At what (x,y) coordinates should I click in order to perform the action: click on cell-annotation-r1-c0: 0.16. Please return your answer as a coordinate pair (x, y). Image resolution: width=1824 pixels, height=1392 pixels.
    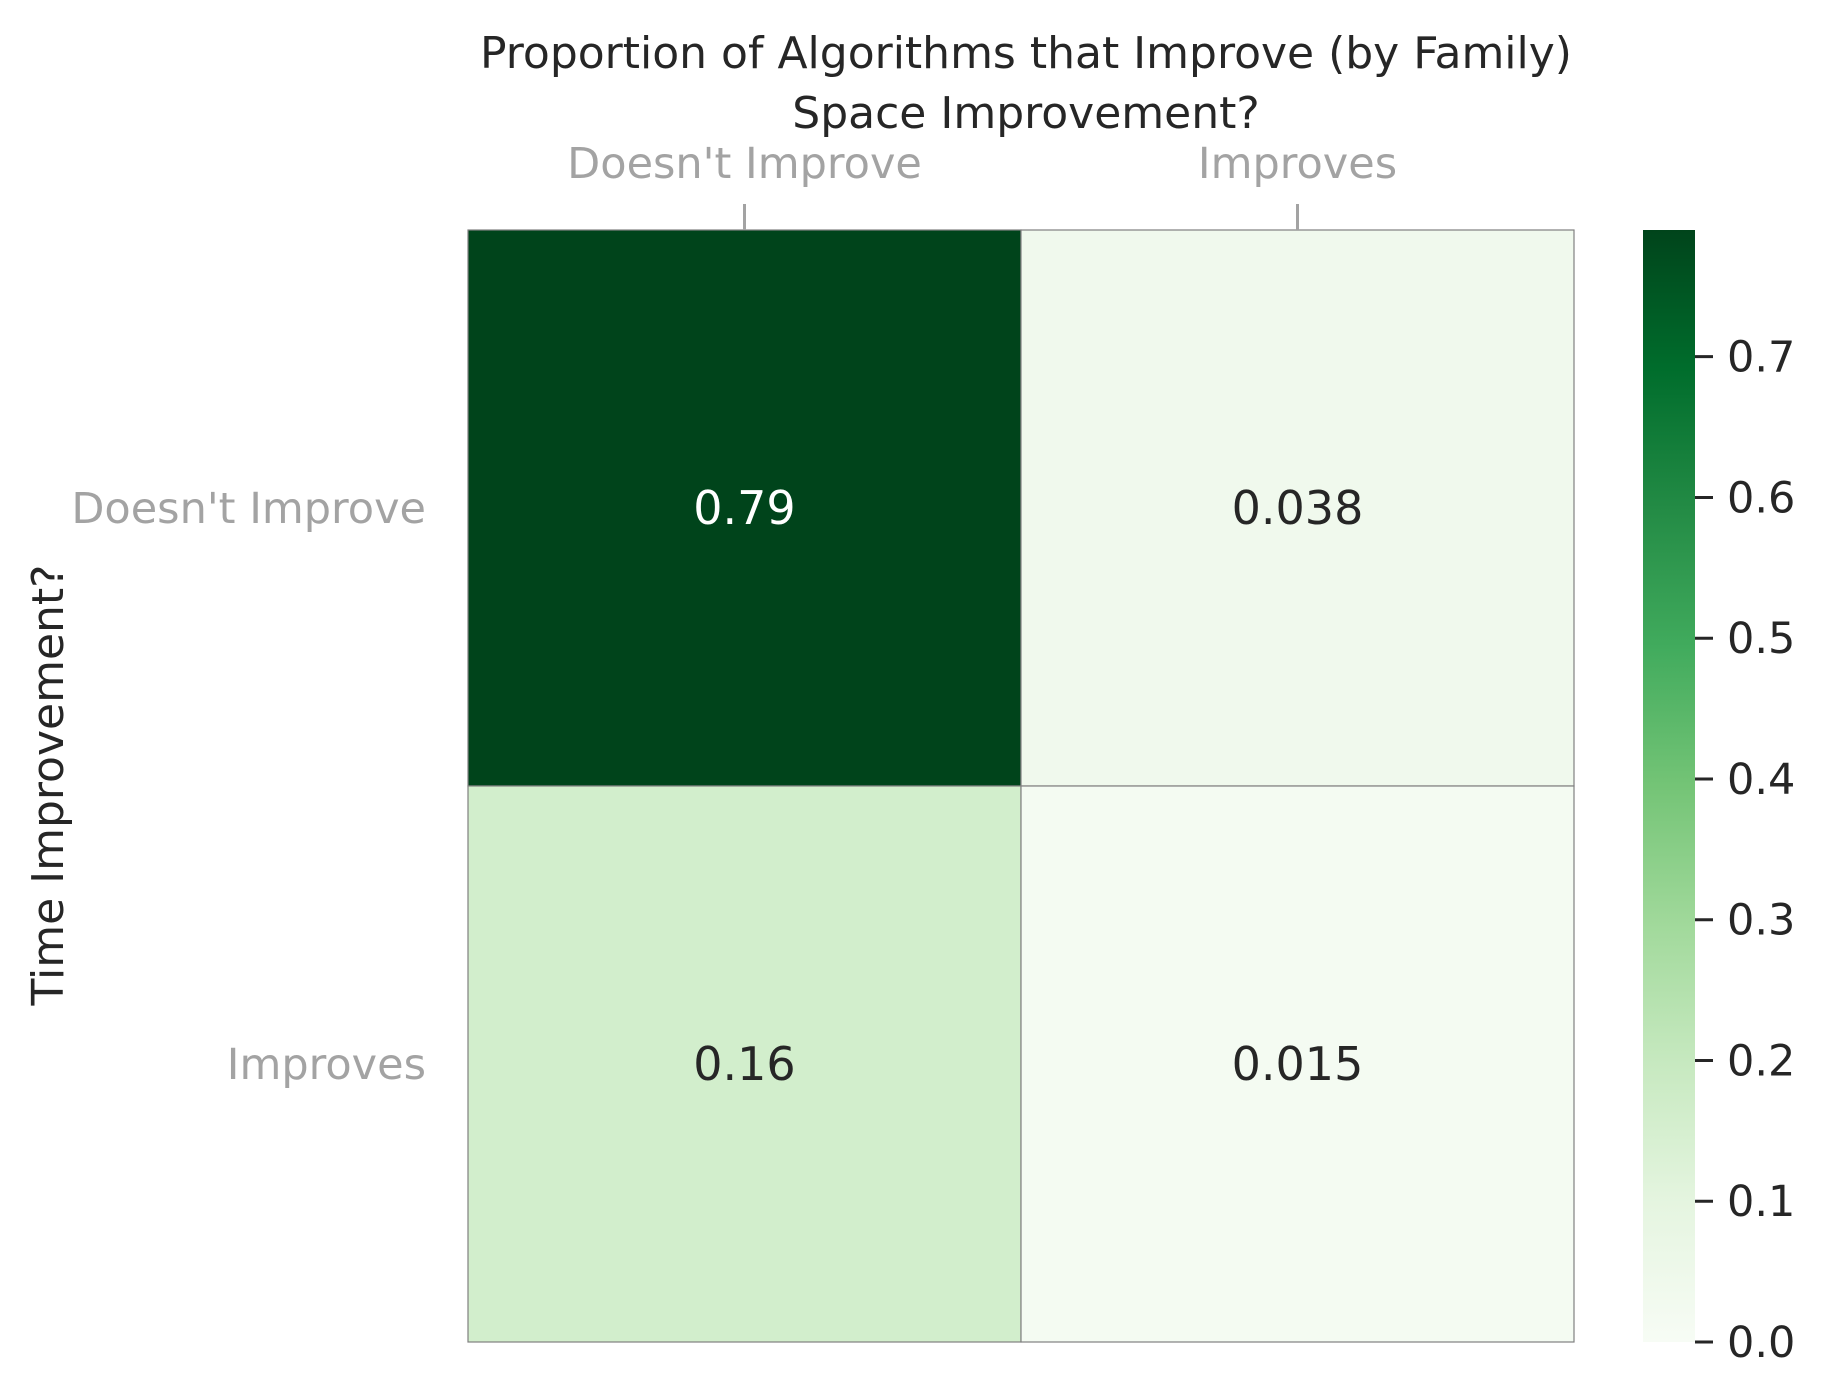
    Looking at the image, I should click on (744, 1064).